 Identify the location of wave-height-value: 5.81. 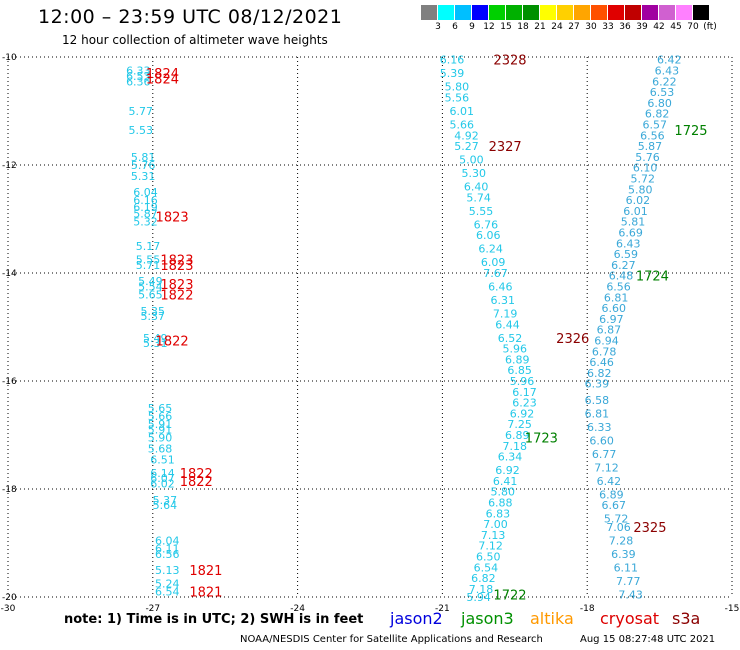
(143, 157).